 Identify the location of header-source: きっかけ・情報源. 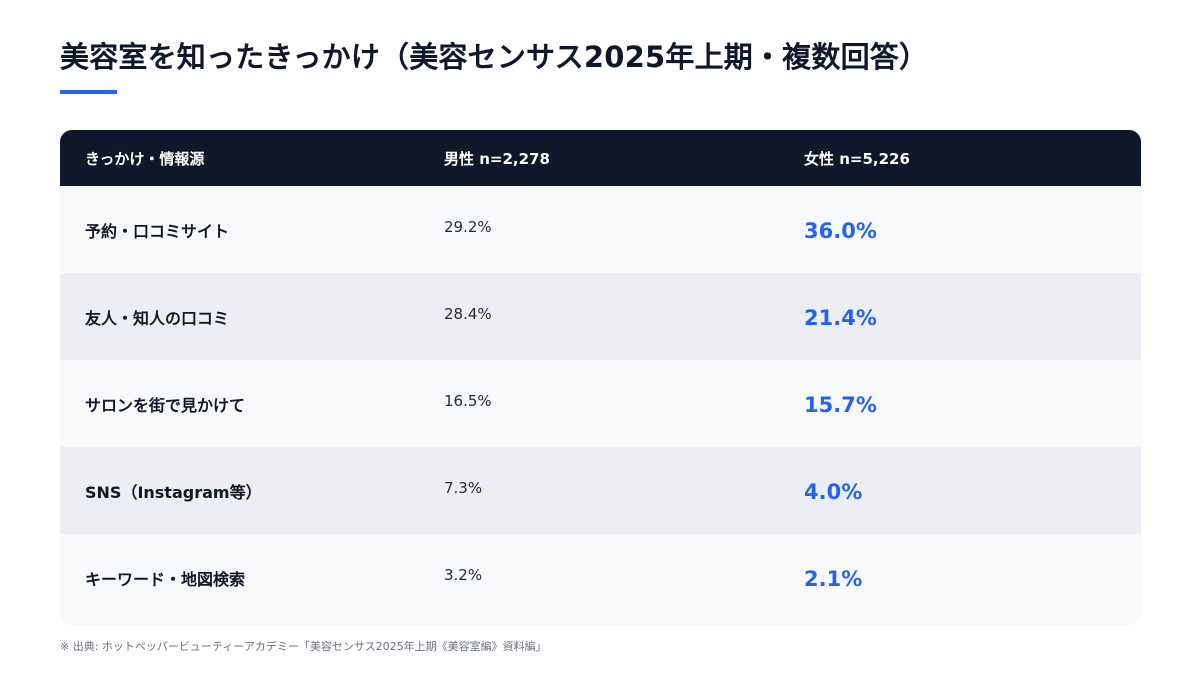
(145, 158).